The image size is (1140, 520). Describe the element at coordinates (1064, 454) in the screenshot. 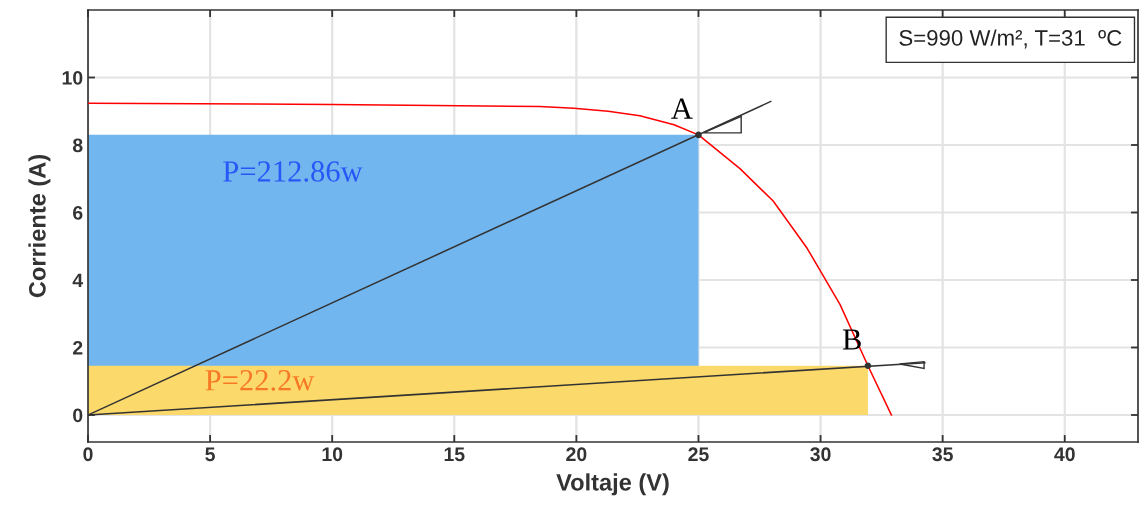

I see `x-tick-label: 40` at that location.